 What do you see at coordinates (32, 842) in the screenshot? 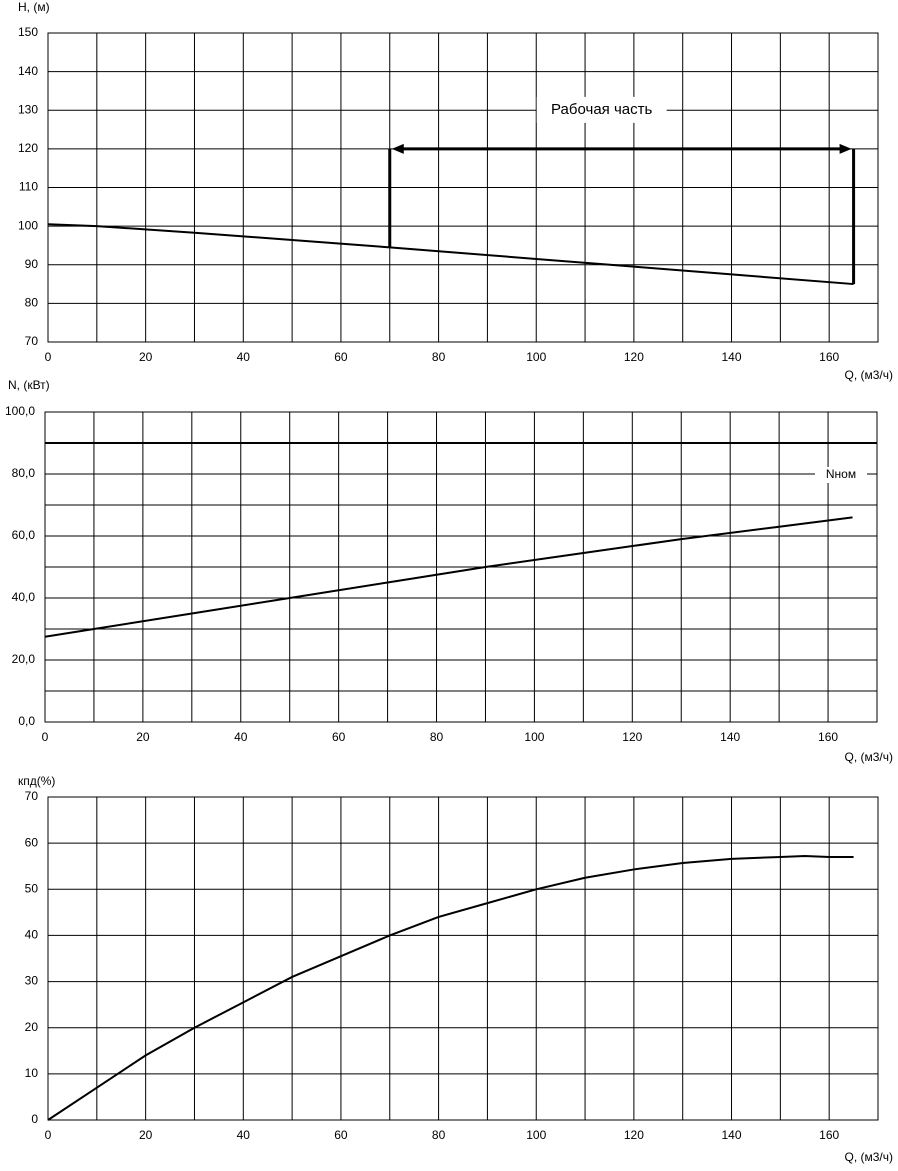
I see `y-tick-label: 60` at bounding box center [32, 842].